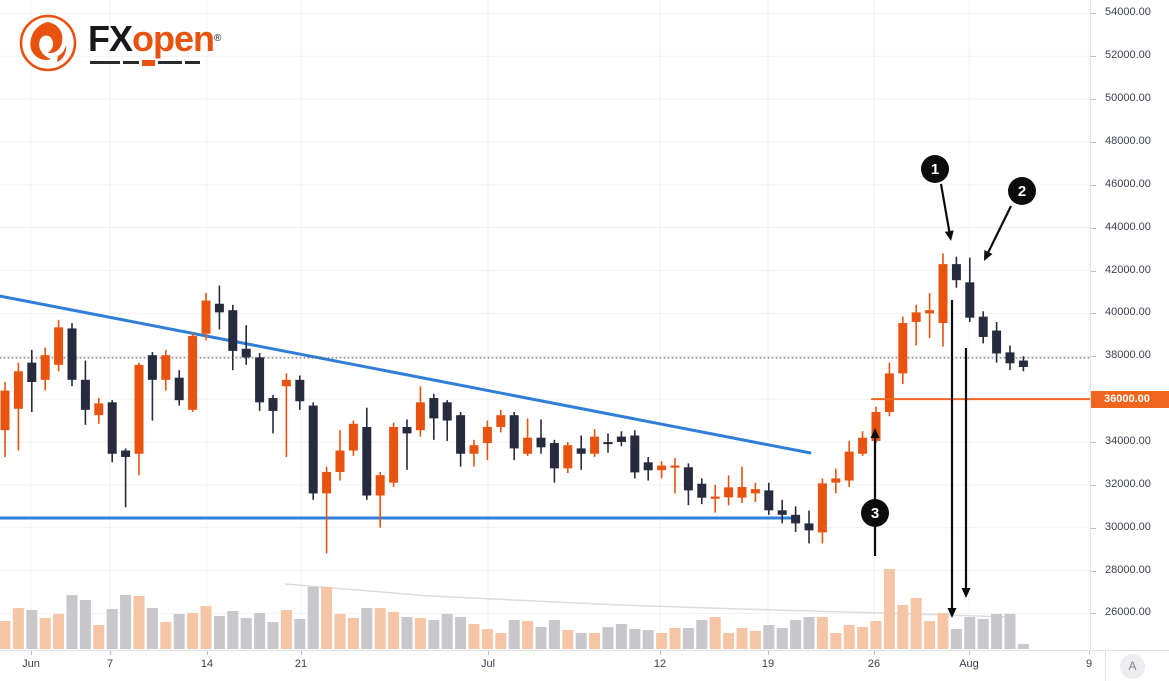 This screenshot has height=681, width=1169. What do you see at coordinates (1128, 483) in the screenshot?
I see `price-axis-label: 32000.00` at bounding box center [1128, 483].